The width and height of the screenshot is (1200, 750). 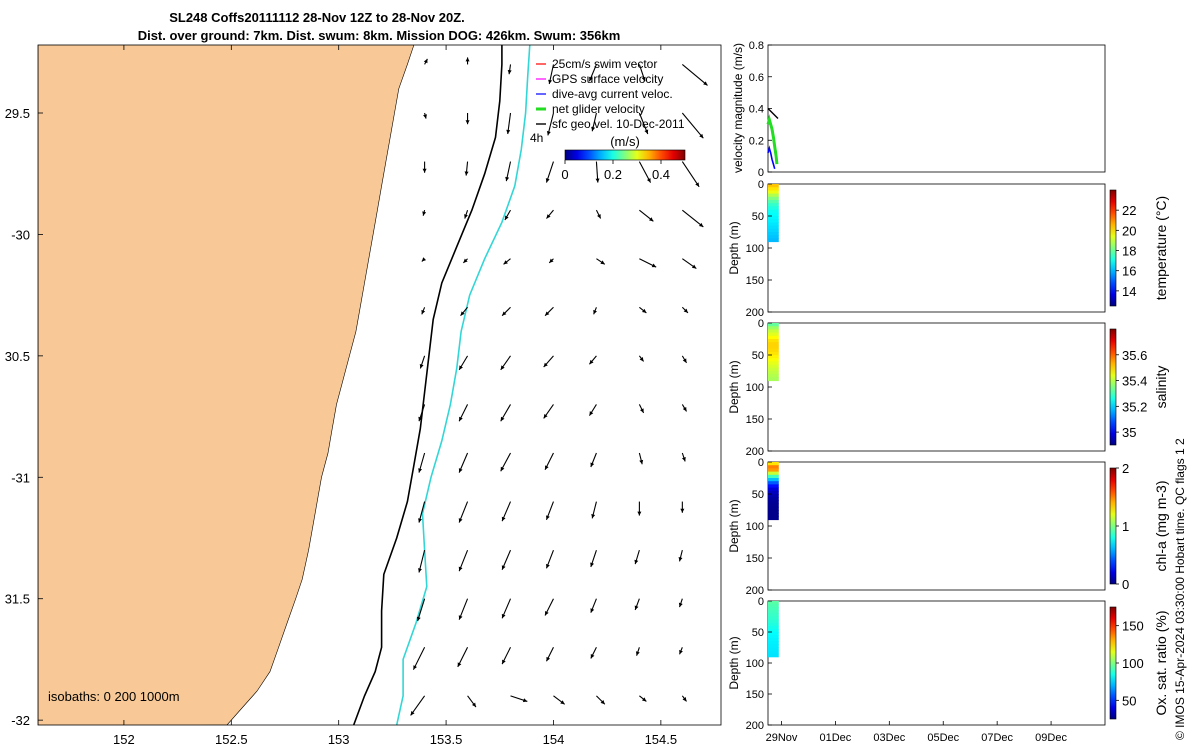 What do you see at coordinates (771, 157) in the screenshot?
I see `velocity-series-line` at bounding box center [771, 157].